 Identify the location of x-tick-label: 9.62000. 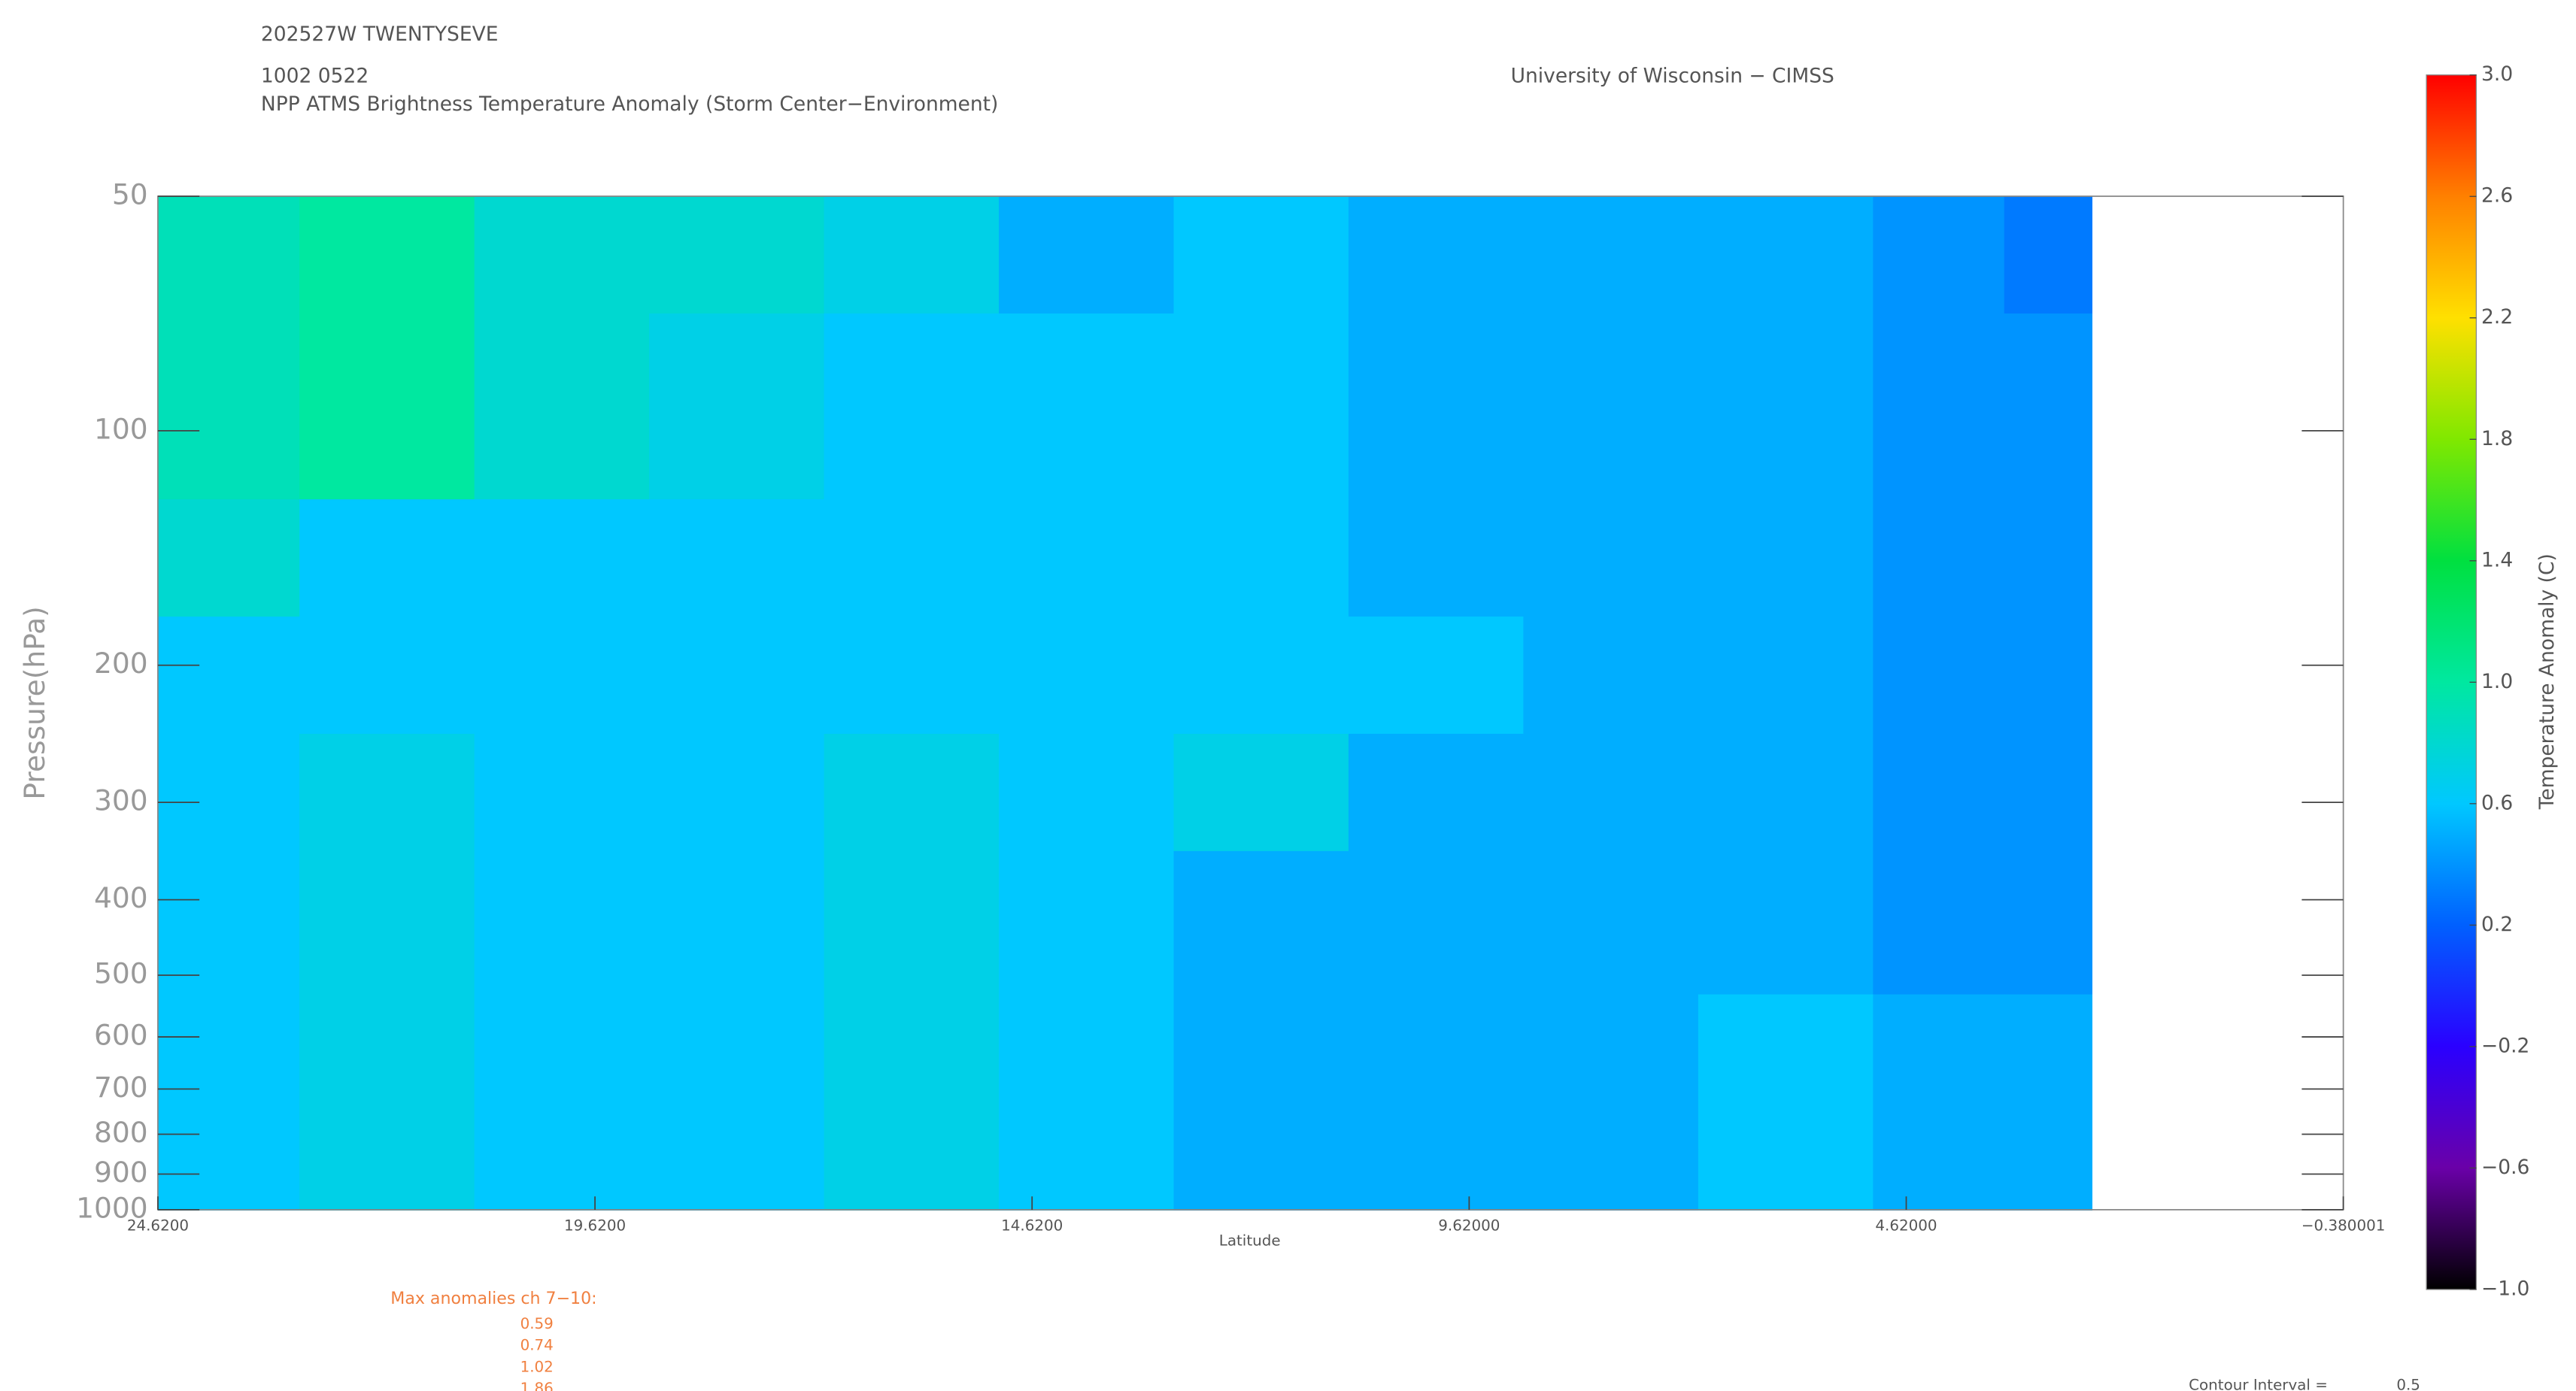
(1469, 1225).